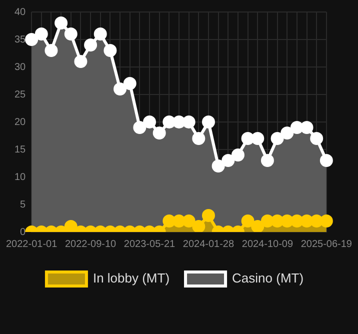  What do you see at coordinates (20, 94) in the screenshot?
I see `y-tick-label: 25` at bounding box center [20, 94].